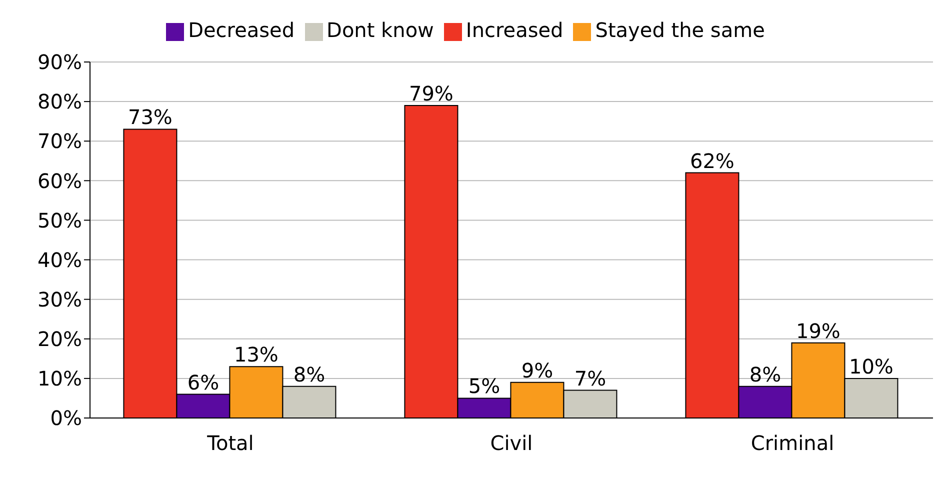  Describe the element at coordinates (537, 370) in the screenshot. I see `data-label: 9%` at that location.